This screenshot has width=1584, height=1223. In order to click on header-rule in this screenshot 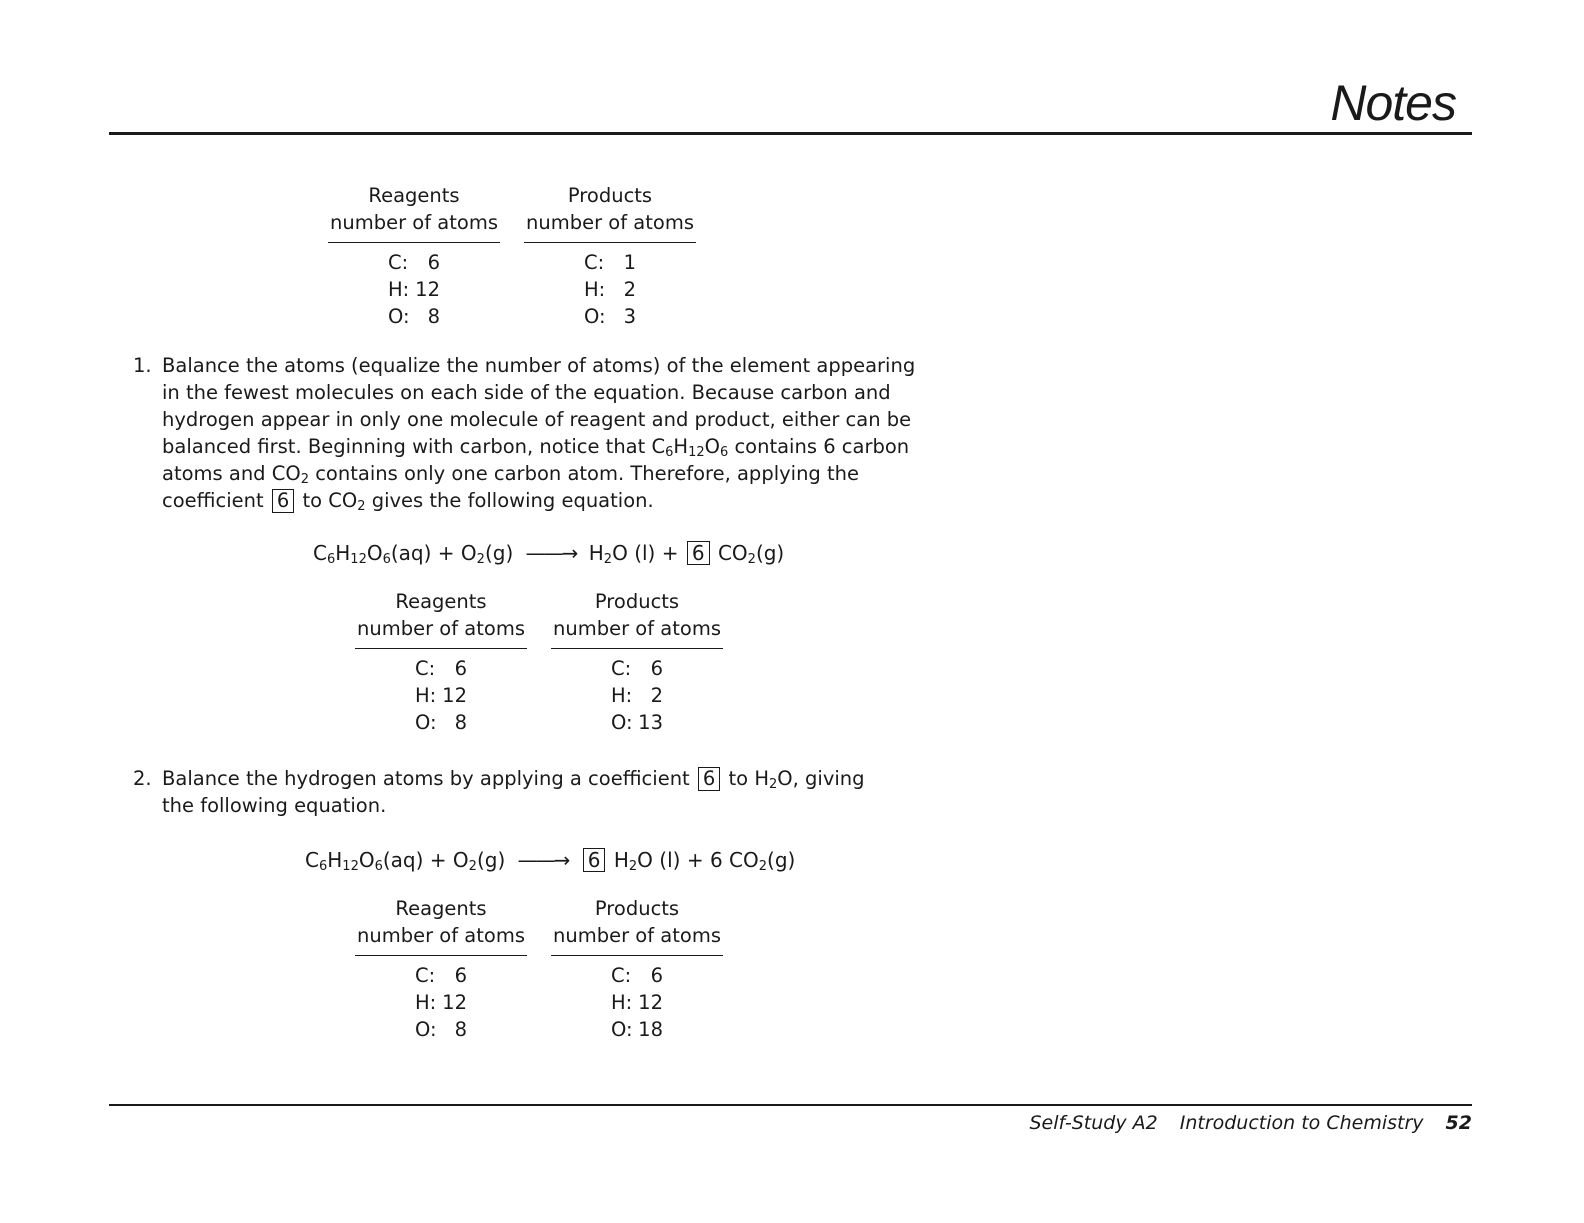, I will do `click(790, 133)`.